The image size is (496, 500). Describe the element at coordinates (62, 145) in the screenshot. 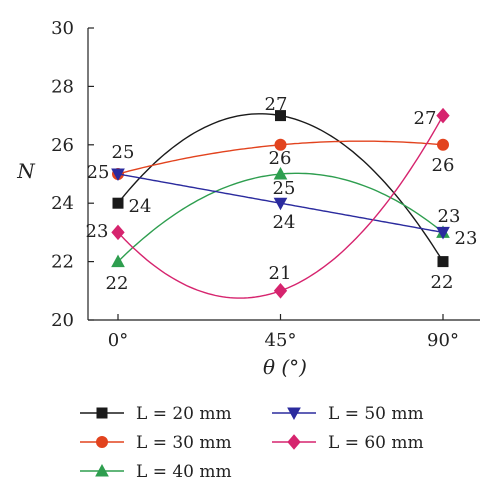

I see `y-tick-label: 26` at that location.